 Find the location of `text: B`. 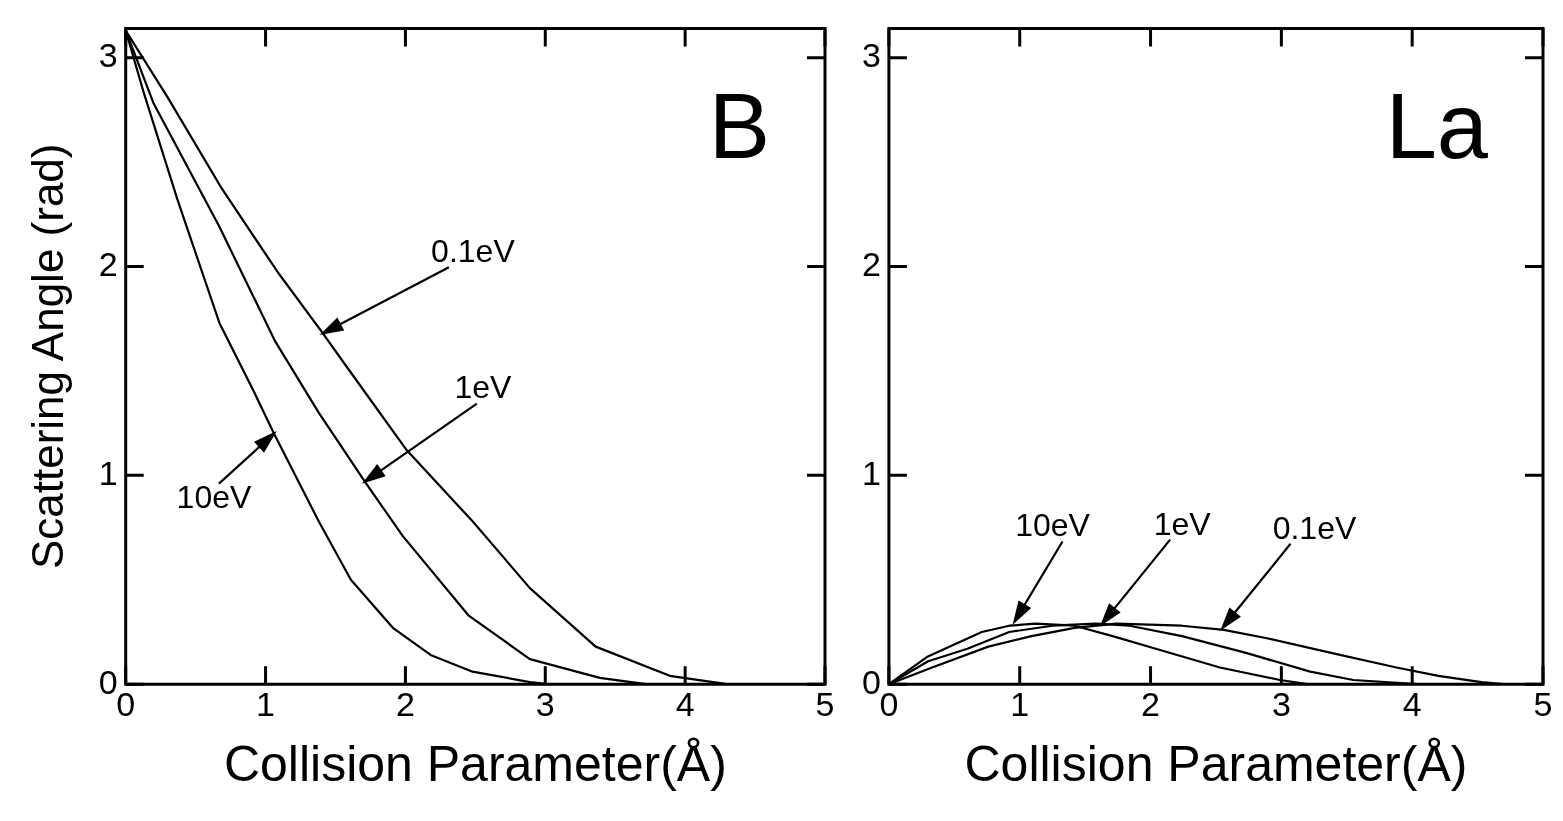

text: B is located at coordinates (739, 125).